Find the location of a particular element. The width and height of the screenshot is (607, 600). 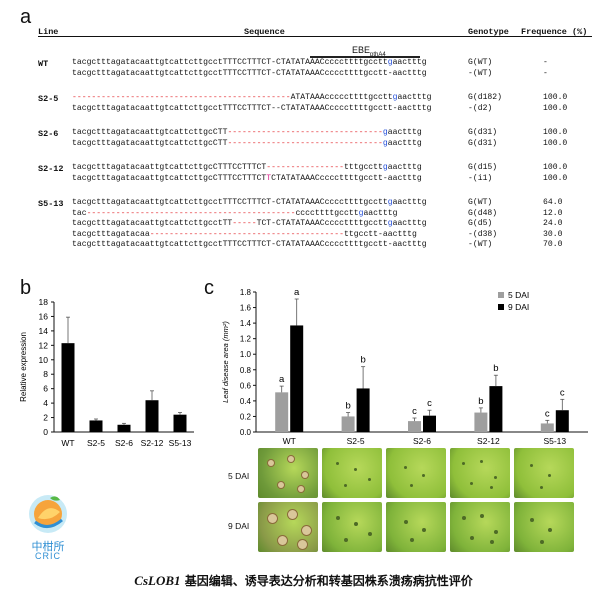

photo-row-label-9dai: 9 DAI is located at coordinates (239, 526).